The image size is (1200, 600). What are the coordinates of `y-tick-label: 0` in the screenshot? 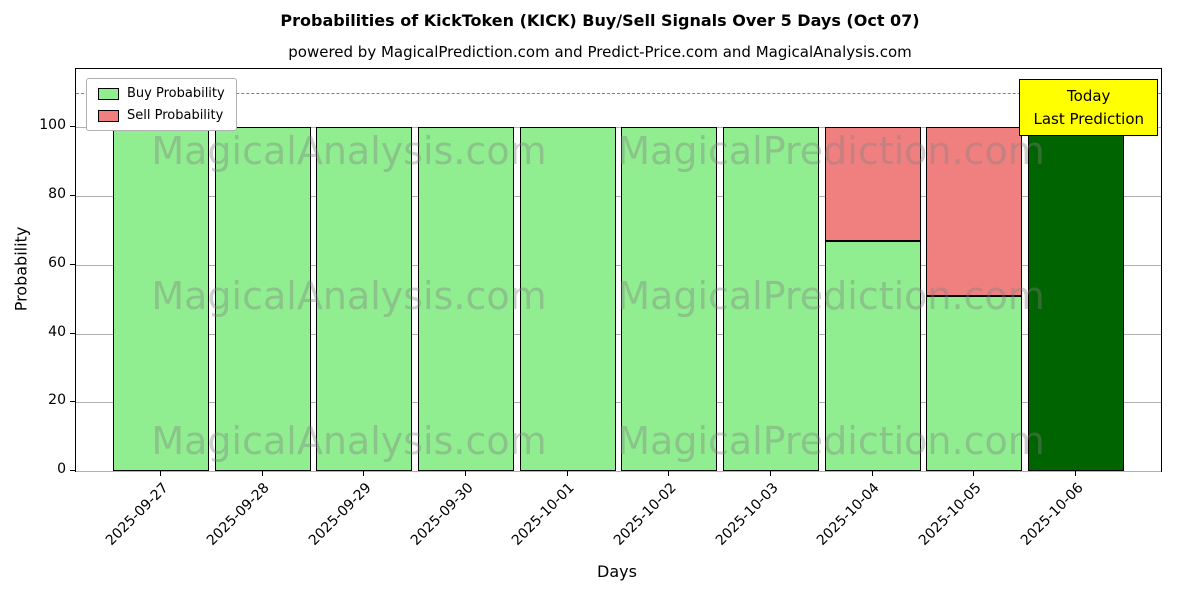 It's located at (61, 469).